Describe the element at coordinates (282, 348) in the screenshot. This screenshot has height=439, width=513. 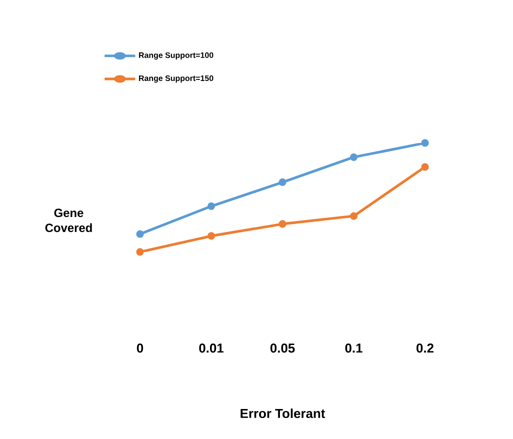
I see `x-tick-label: 0.05` at that location.